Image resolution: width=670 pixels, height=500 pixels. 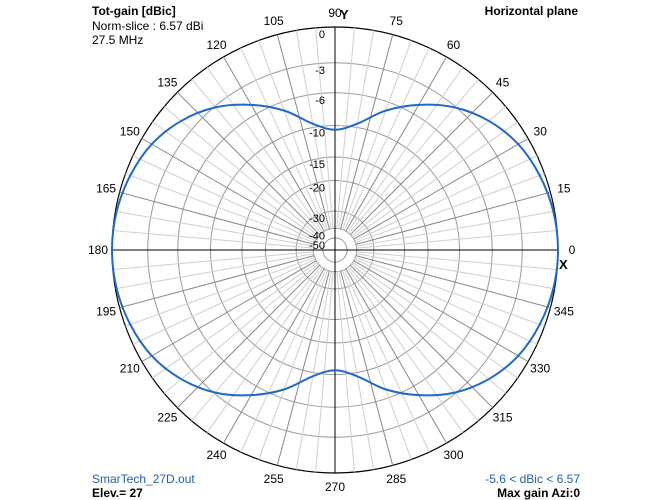 What do you see at coordinates (320, 71) in the screenshot?
I see `ring-label: -3` at bounding box center [320, 71].